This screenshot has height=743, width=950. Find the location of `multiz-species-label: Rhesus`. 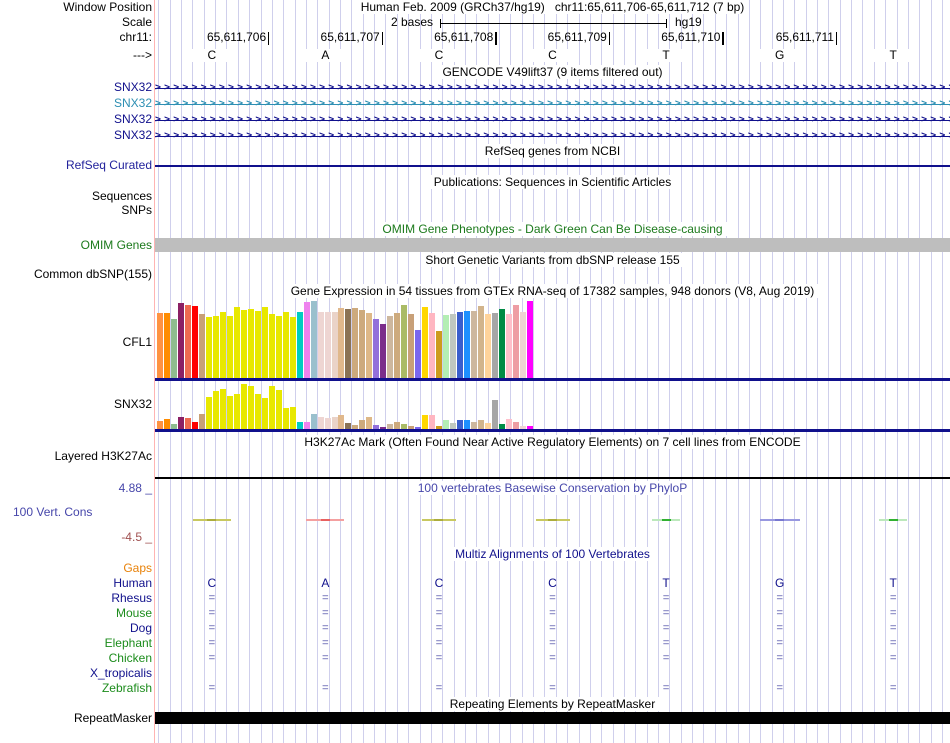

multiz-species-label: Rhesus is located at coordinates (131, 598).